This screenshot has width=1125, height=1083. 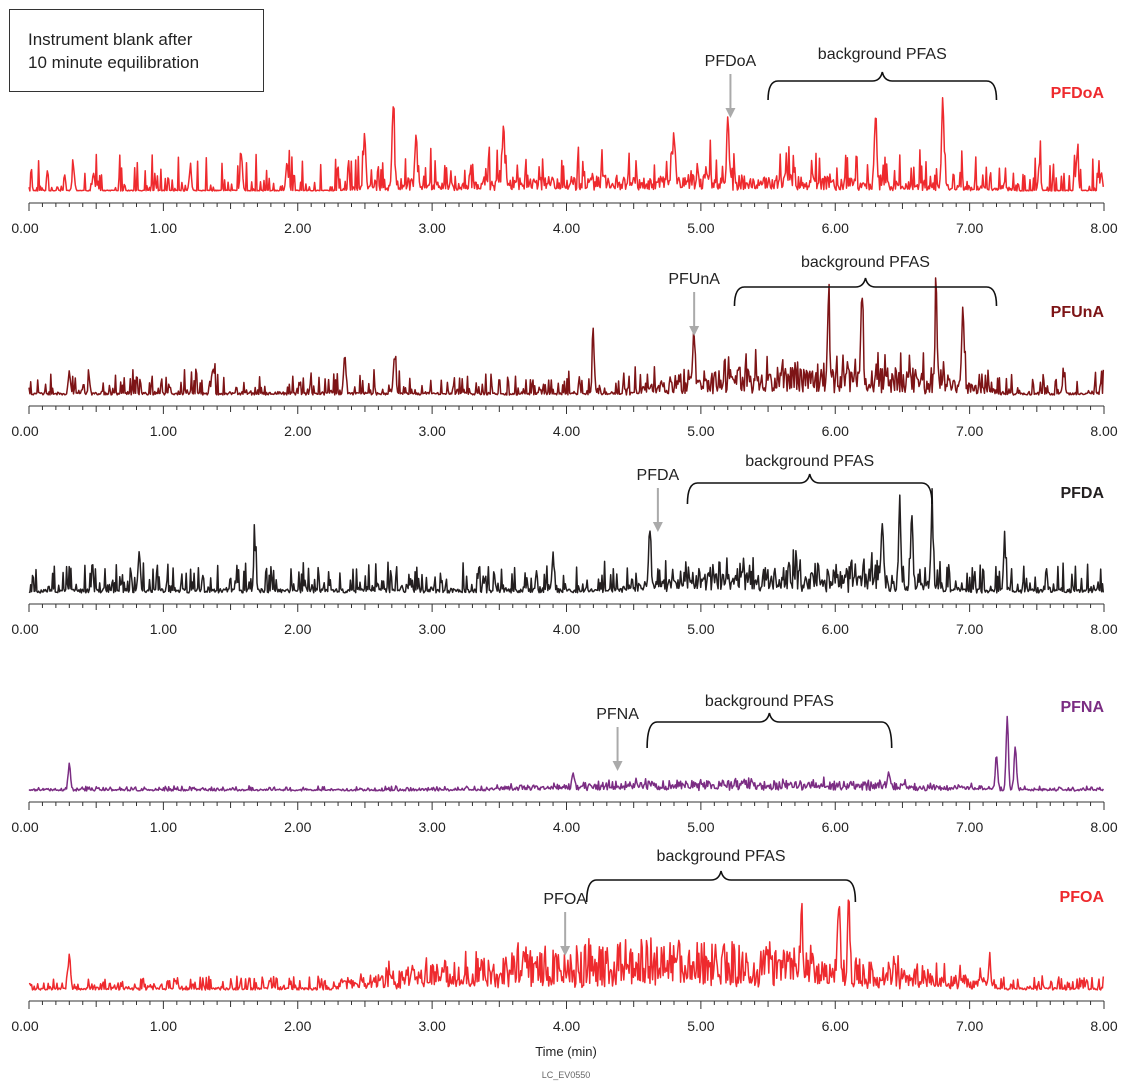 I want to click on annotation-compound-label: PFDA, so click(x=658, y=475).